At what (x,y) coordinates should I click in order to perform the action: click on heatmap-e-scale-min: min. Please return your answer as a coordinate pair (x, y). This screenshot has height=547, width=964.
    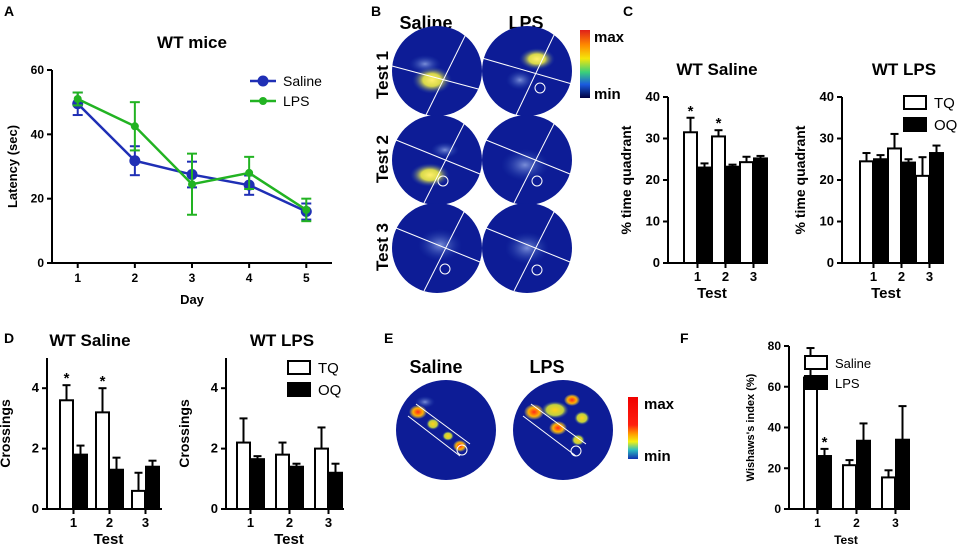
    Looking at the image, I should click on (657, 456).